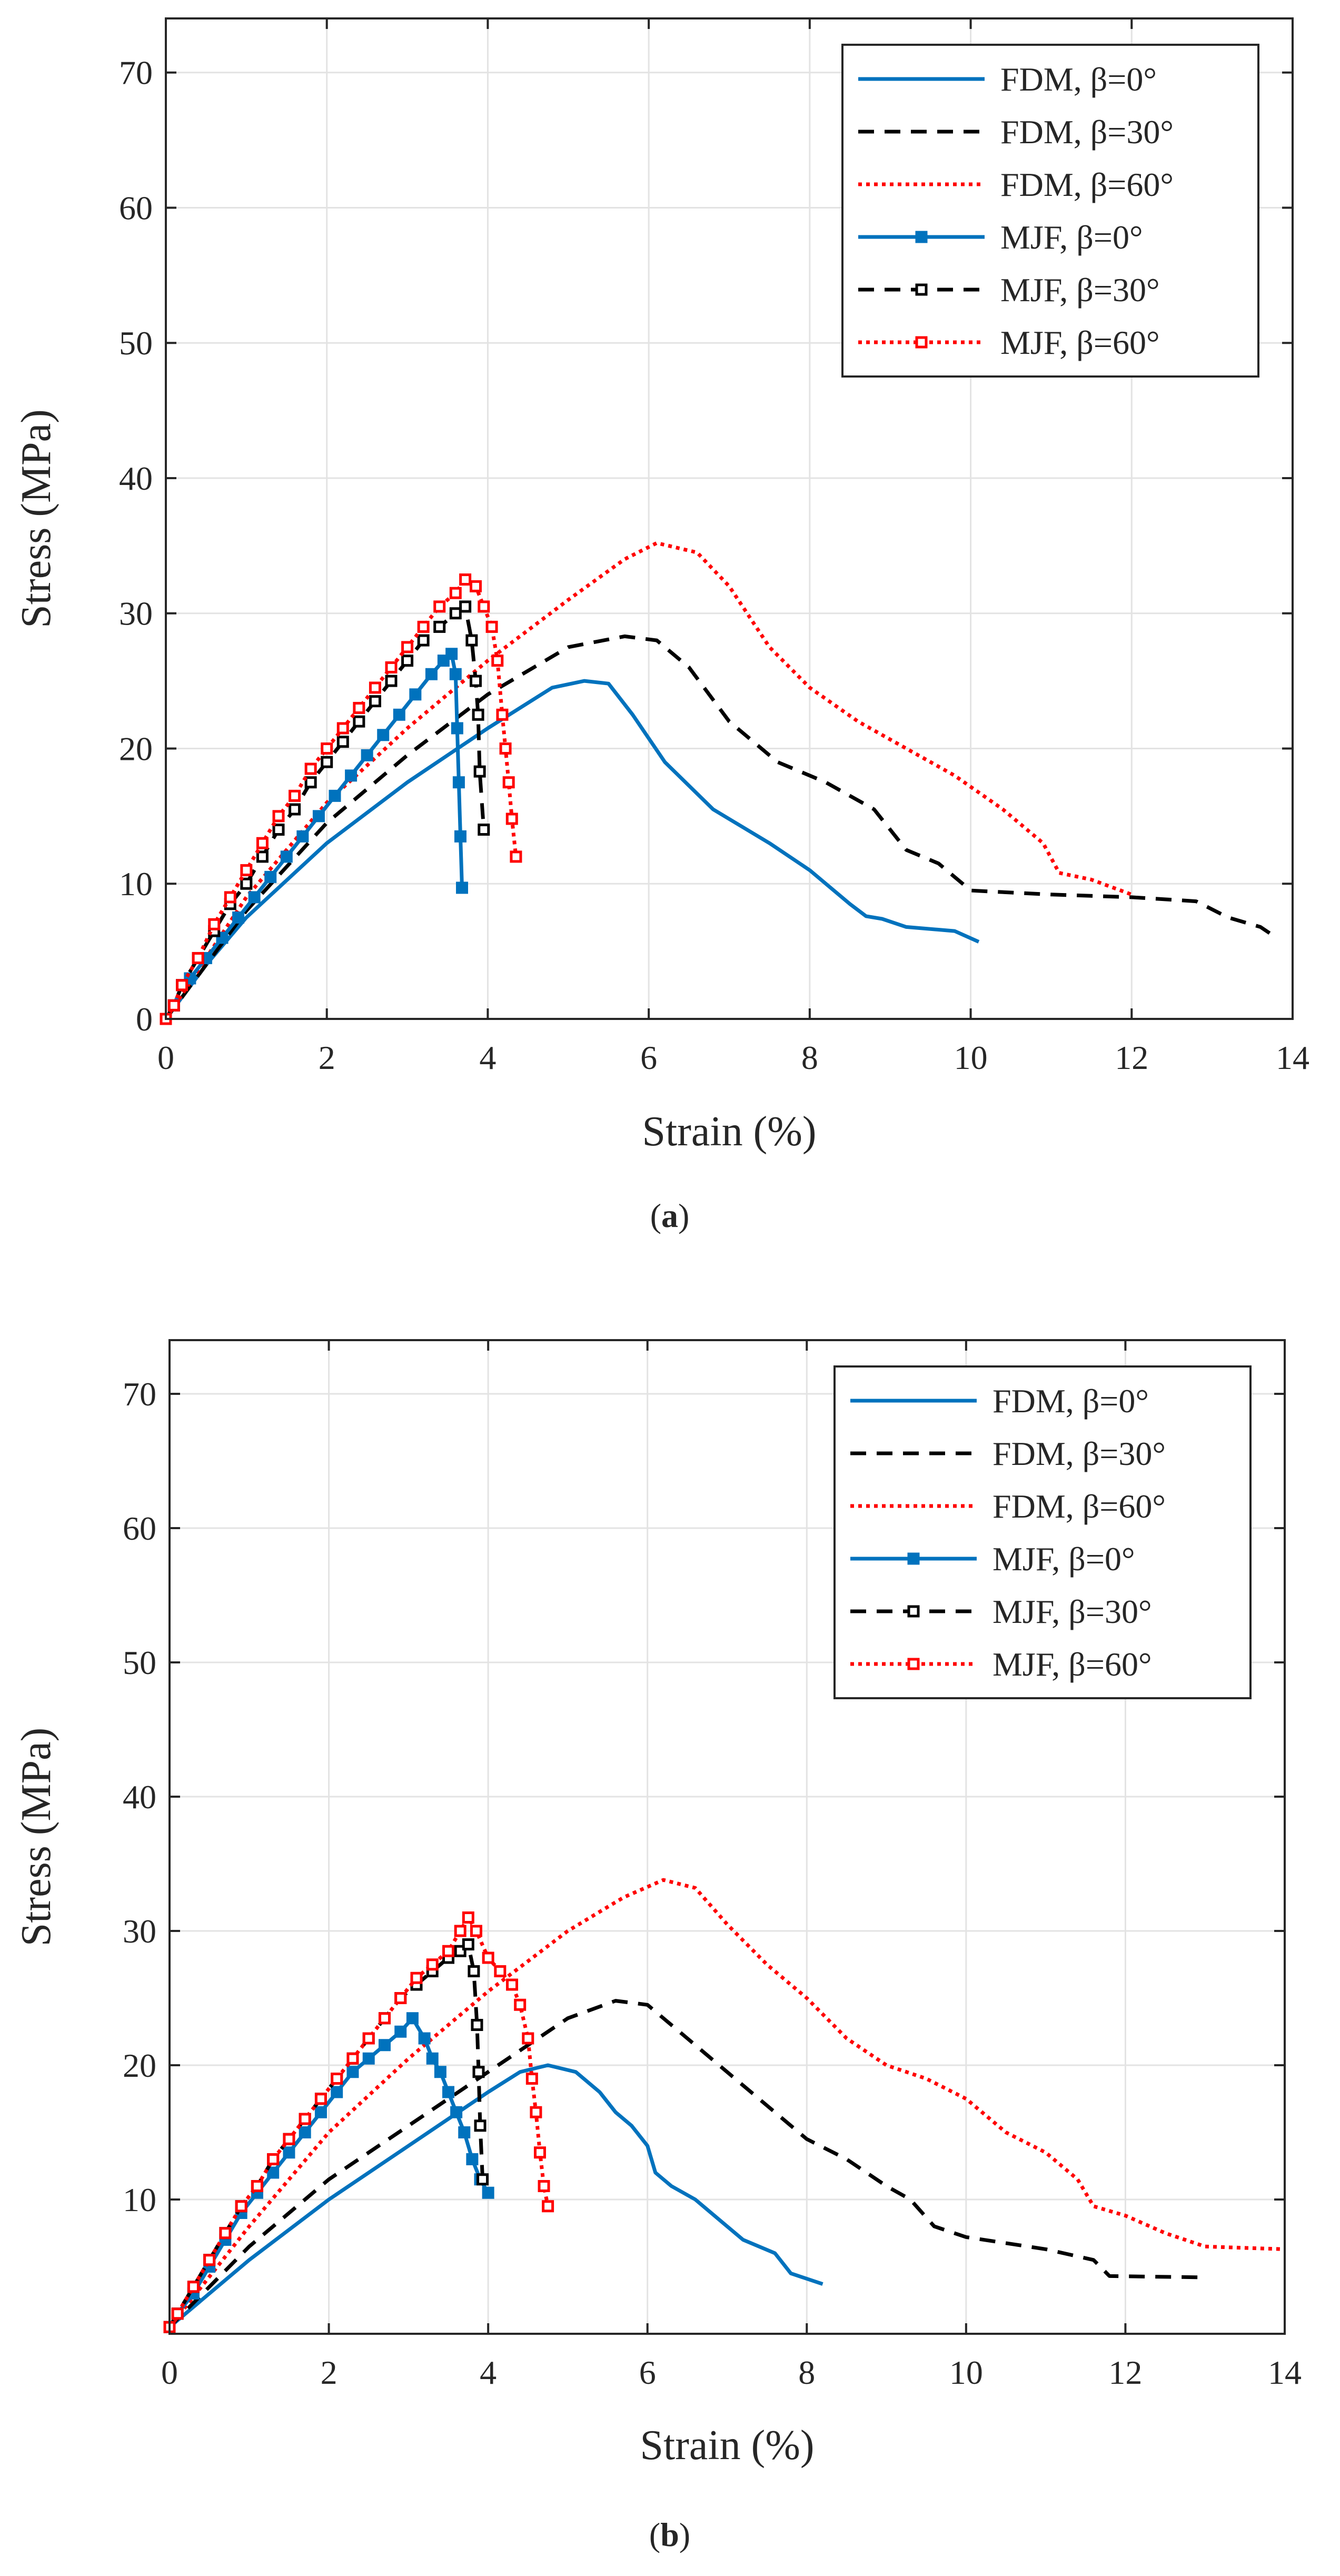 The width and height of the screenshot is (1340, 2576). What do you see at coordinates (1072, 1611) in the screenshot?
I see `legend-label-5: MJF, β=30°` at bounding box center [1072, 1611].